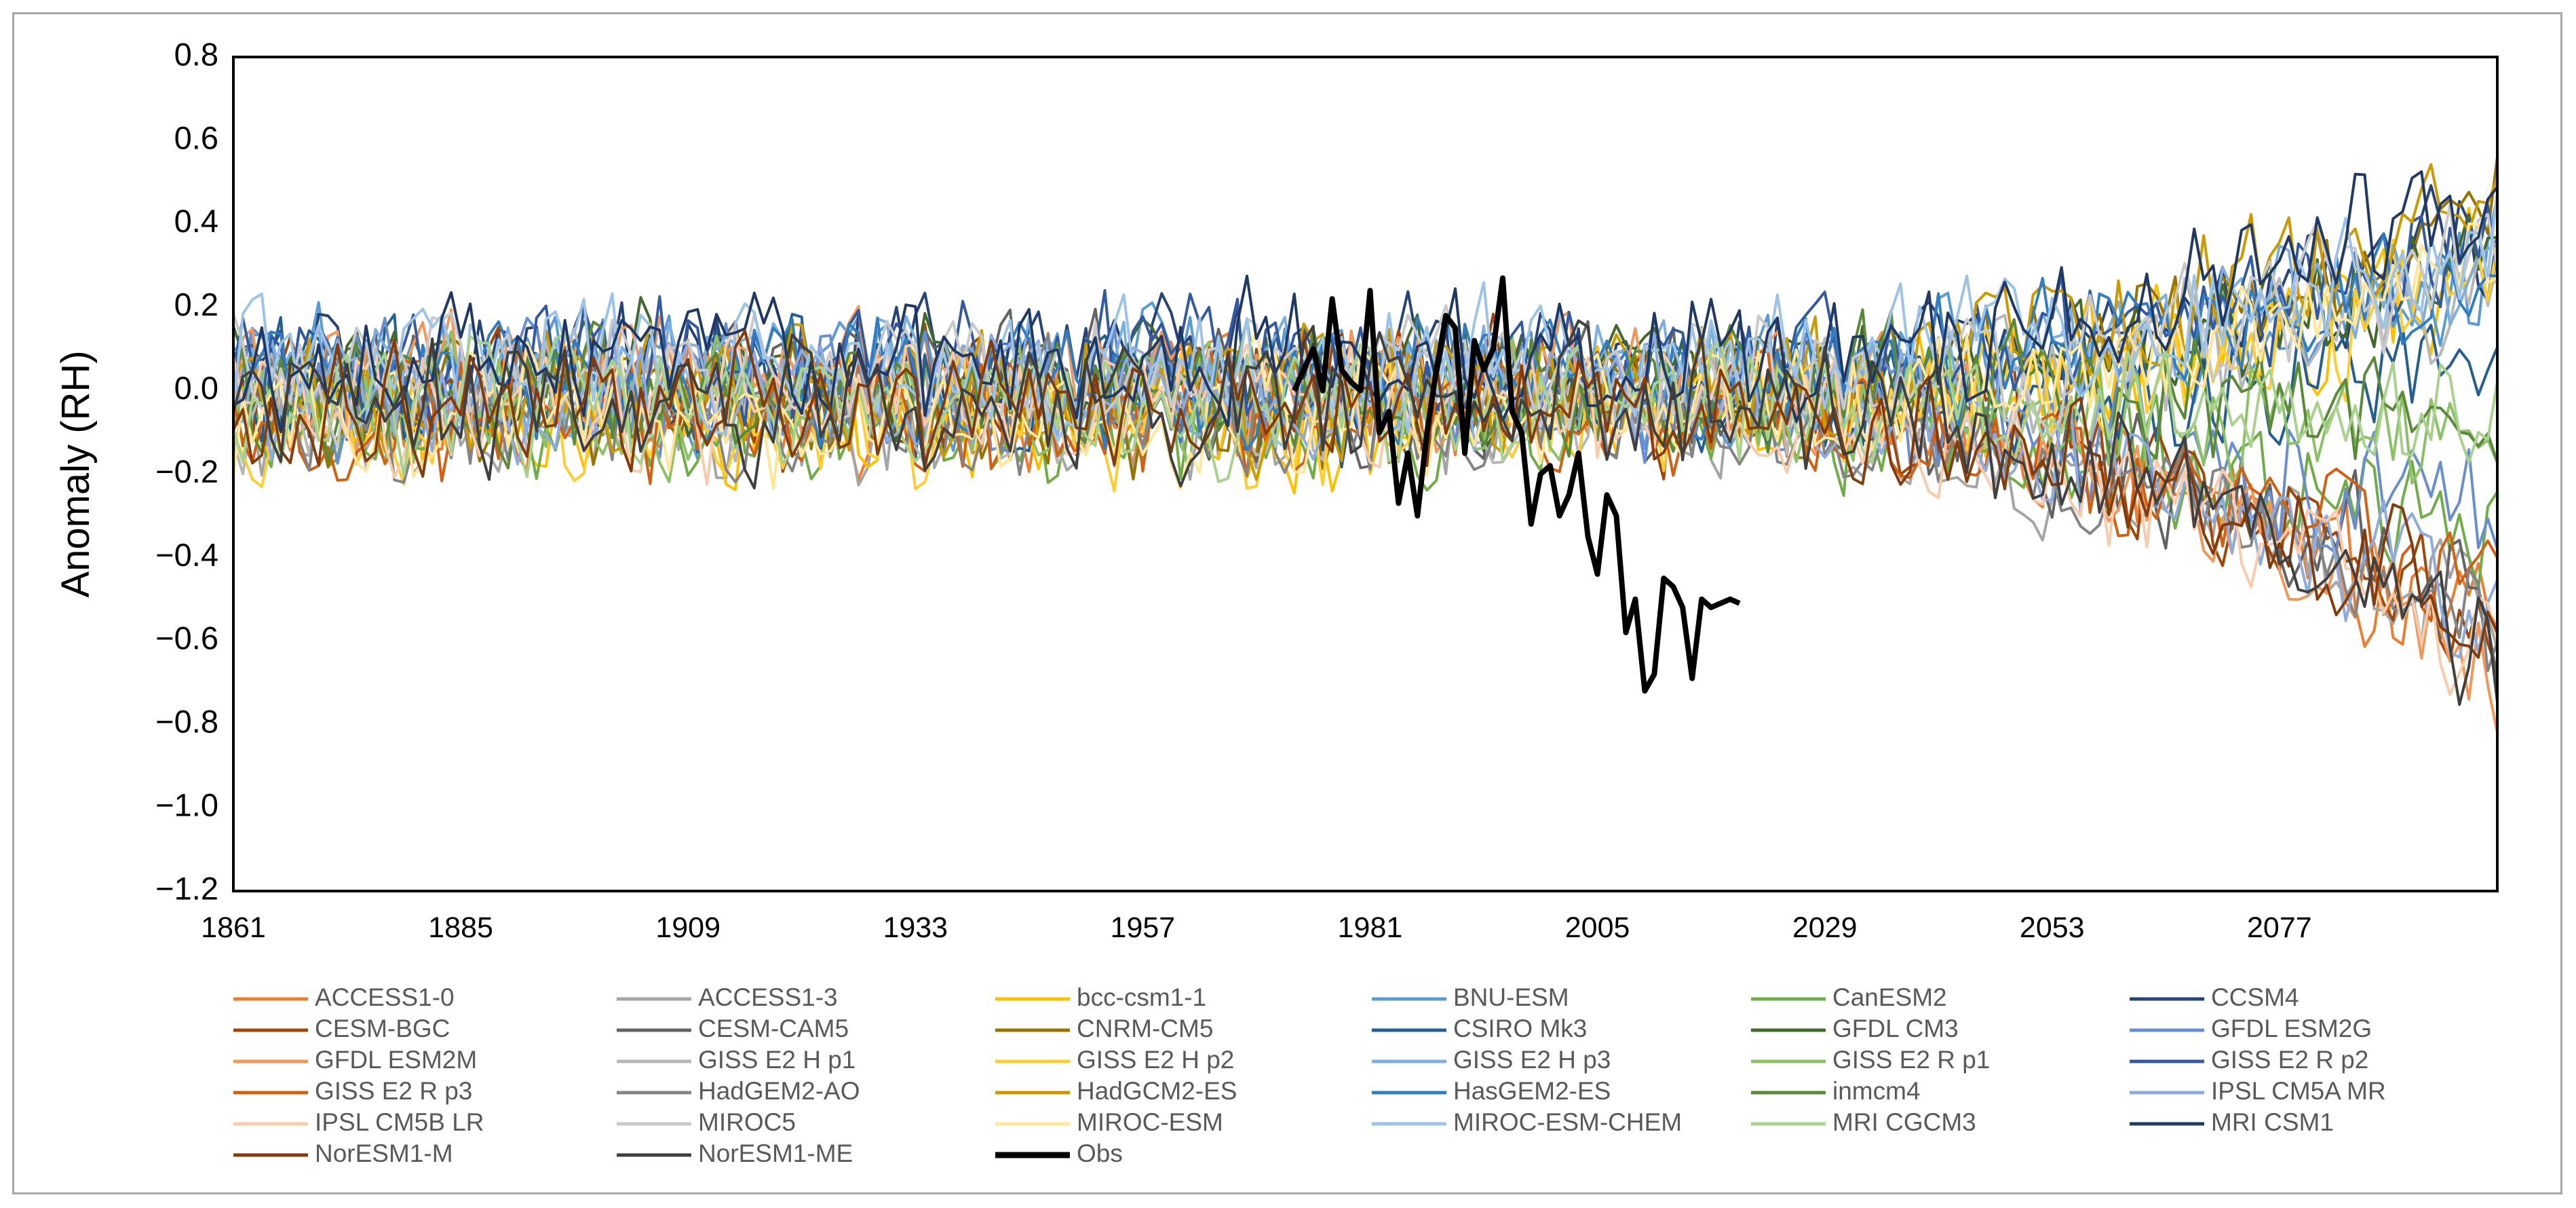 This screenshot has width=2576, height=1208. I want to click on legend-label-noresm1-me: NorESM1-ME, so click(775, 1153).